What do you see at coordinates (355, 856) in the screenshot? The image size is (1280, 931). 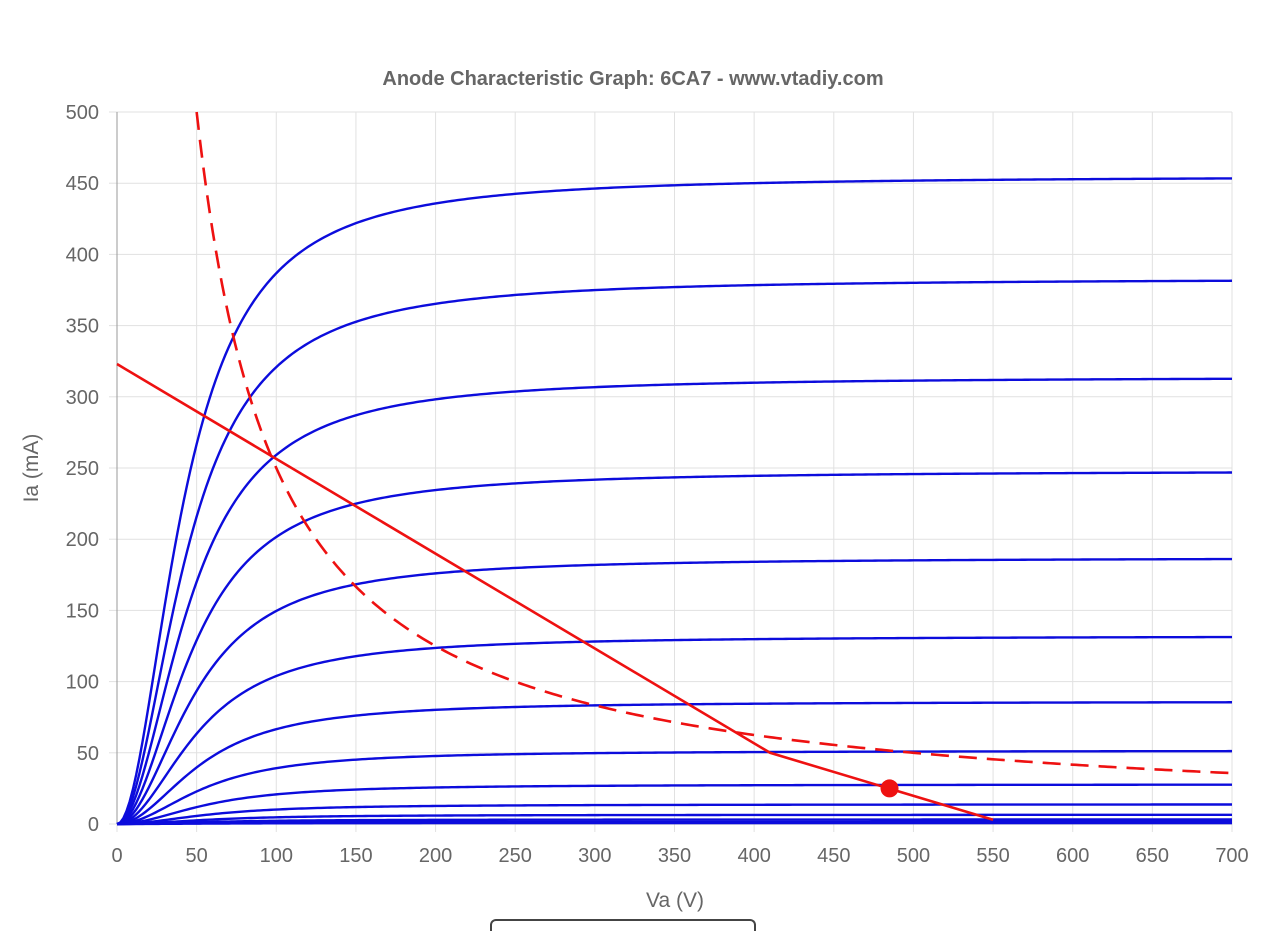 I see `x-tick-label: 150` at bounding box center [355, 856].